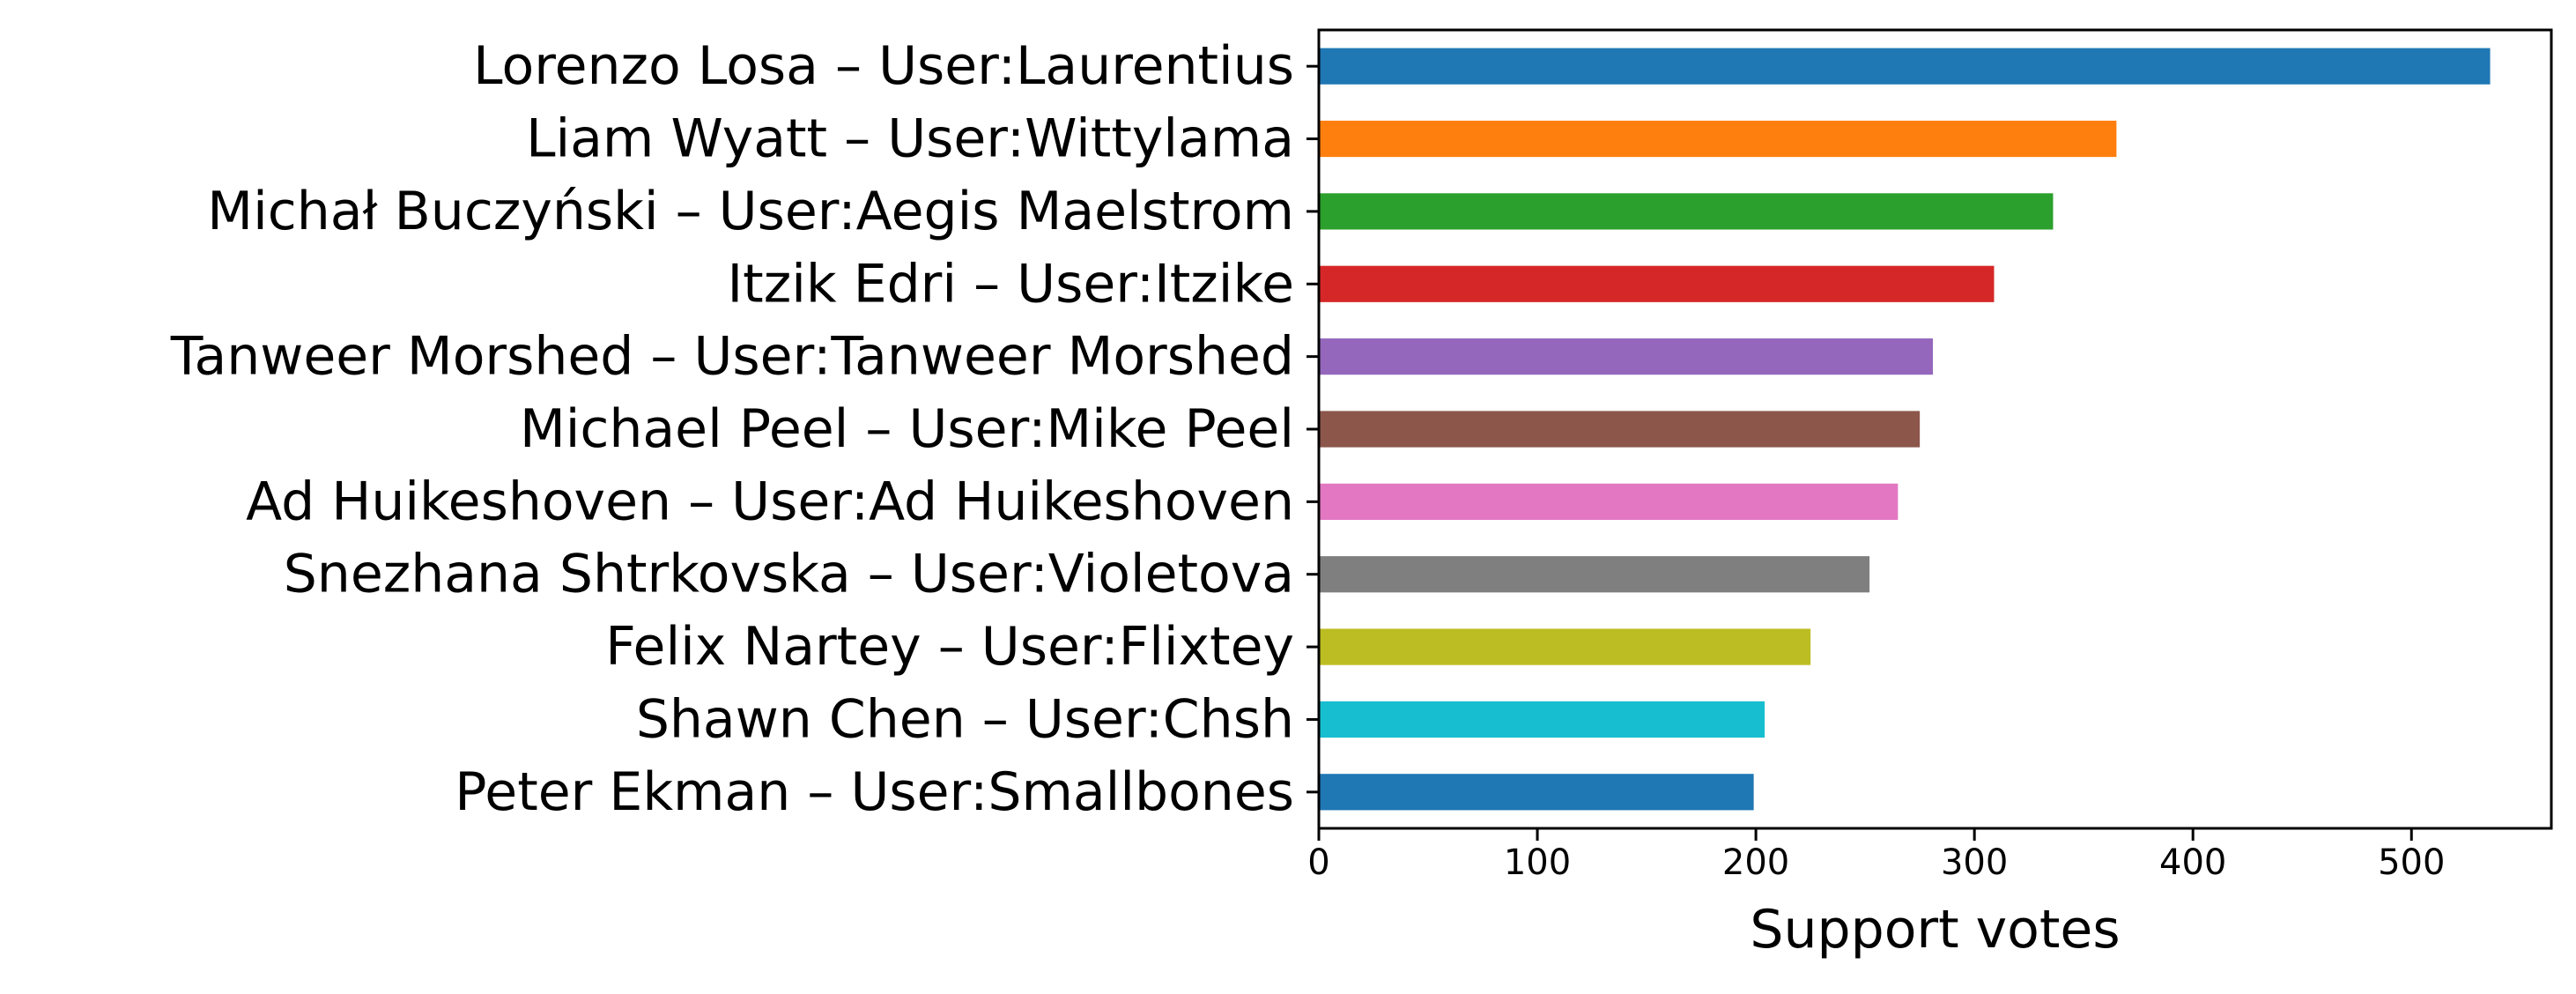 The height and width of the screenshot is (994, 2576). What do you see at coordinates (910, 139) in the screenshot?
I see `category-label: Liam Wyatt – User:Wittylama` at bounding box center [910, 139].